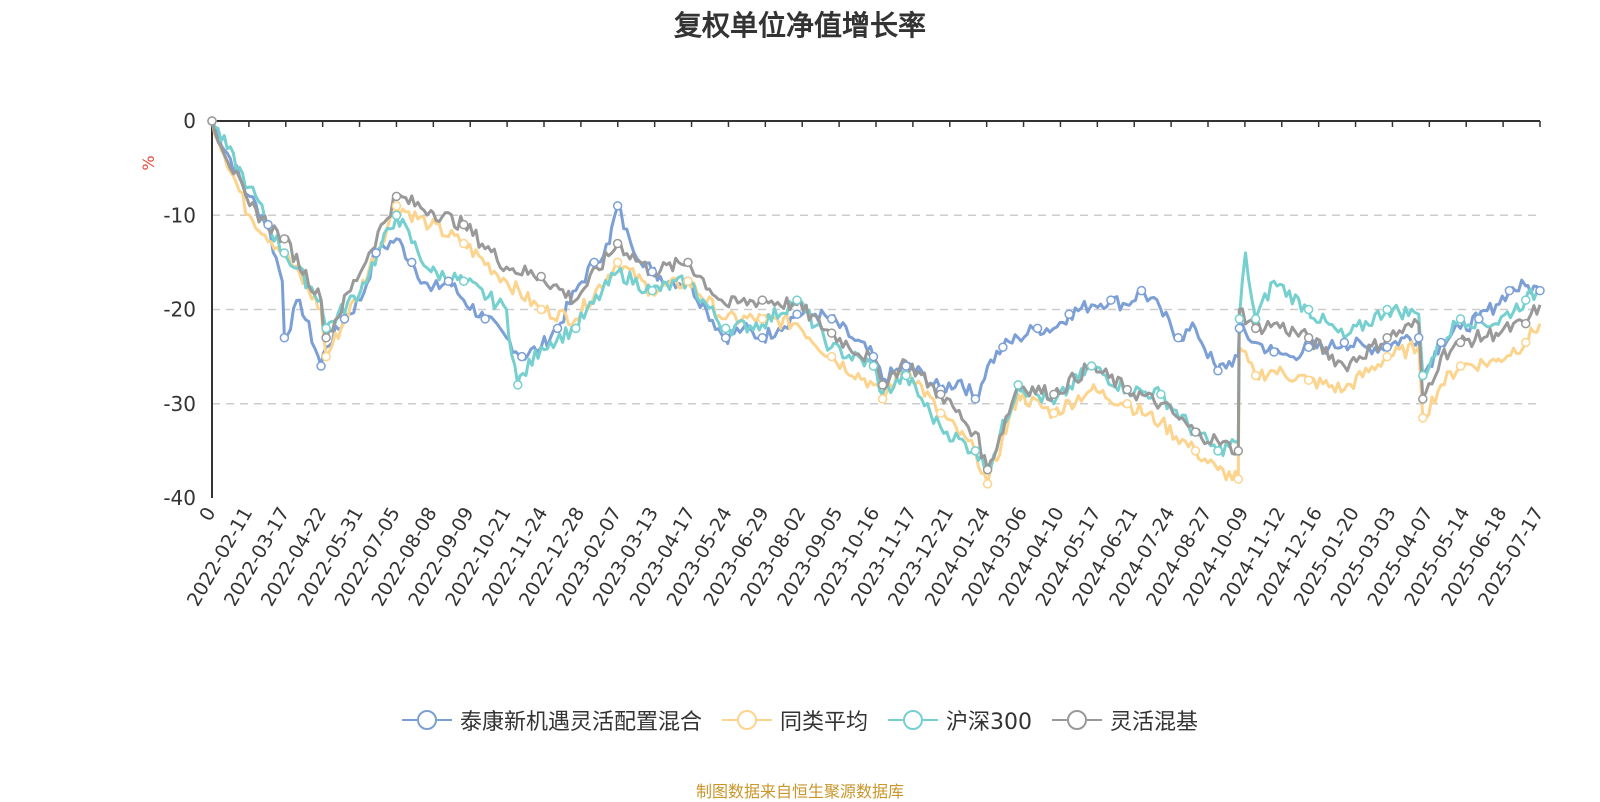  I want to click on data-source-note: 制图数据来自恒生聚源数据库, so click(799, 791).